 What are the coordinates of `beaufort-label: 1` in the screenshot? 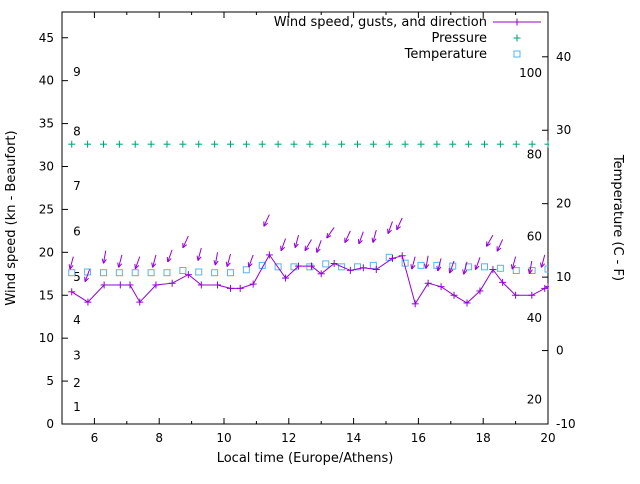 It's located at (77, 407).